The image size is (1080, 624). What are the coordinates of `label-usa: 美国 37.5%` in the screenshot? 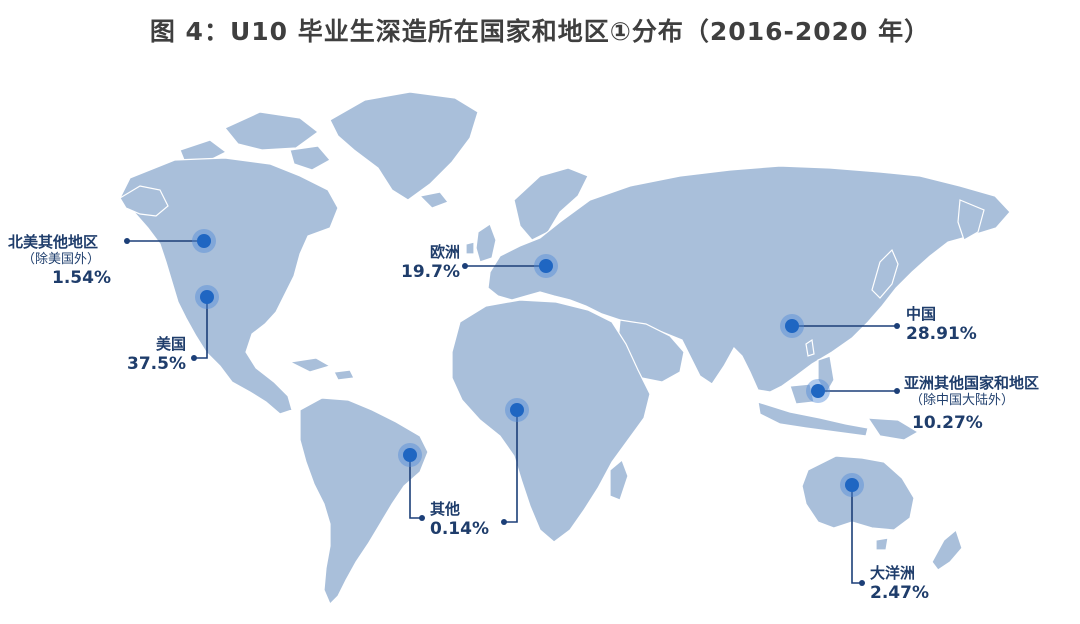 It's located at (141, 355).